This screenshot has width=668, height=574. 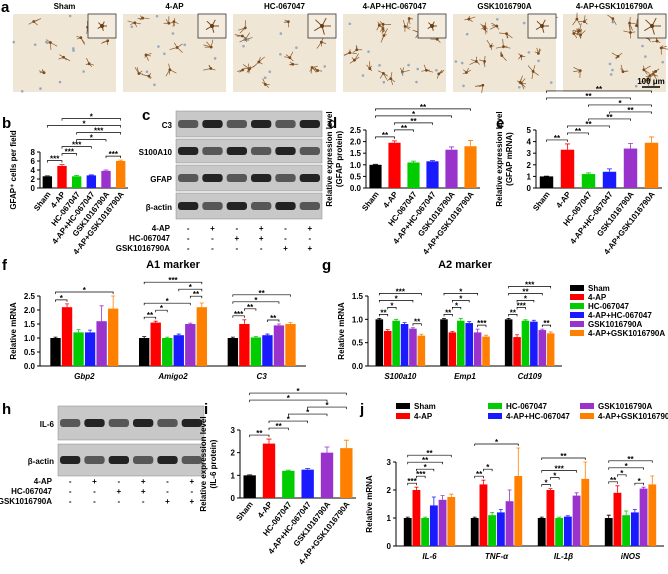 I want to click on y-tick-label: 8, so click(x=33, y=152).